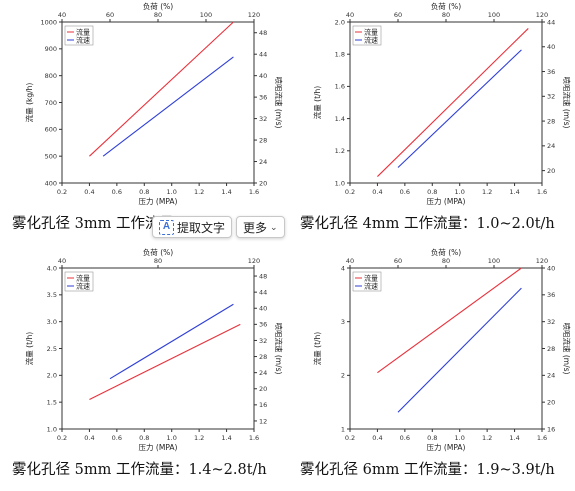  I want to click on y-tick-label: 900, so click(51, 49).